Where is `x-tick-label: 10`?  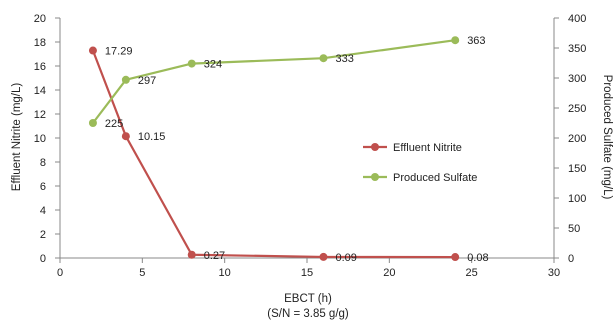 x-tick-label: 10 is located at coordinates (225, 273).